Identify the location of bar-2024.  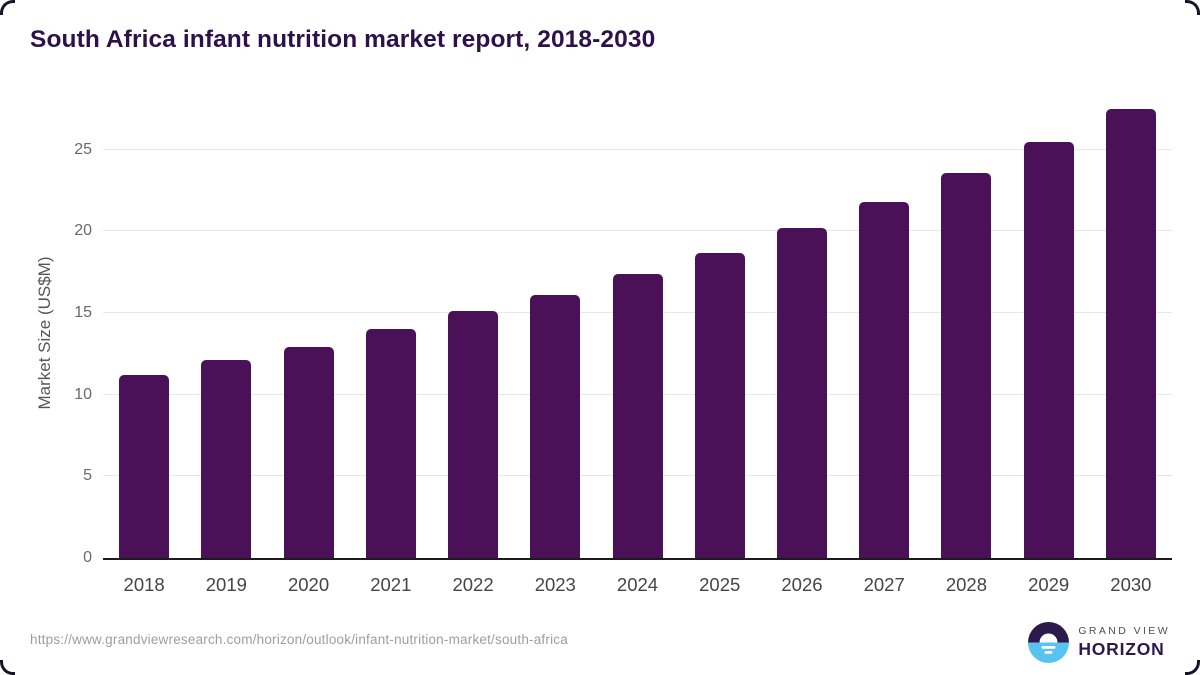
(637, 415).